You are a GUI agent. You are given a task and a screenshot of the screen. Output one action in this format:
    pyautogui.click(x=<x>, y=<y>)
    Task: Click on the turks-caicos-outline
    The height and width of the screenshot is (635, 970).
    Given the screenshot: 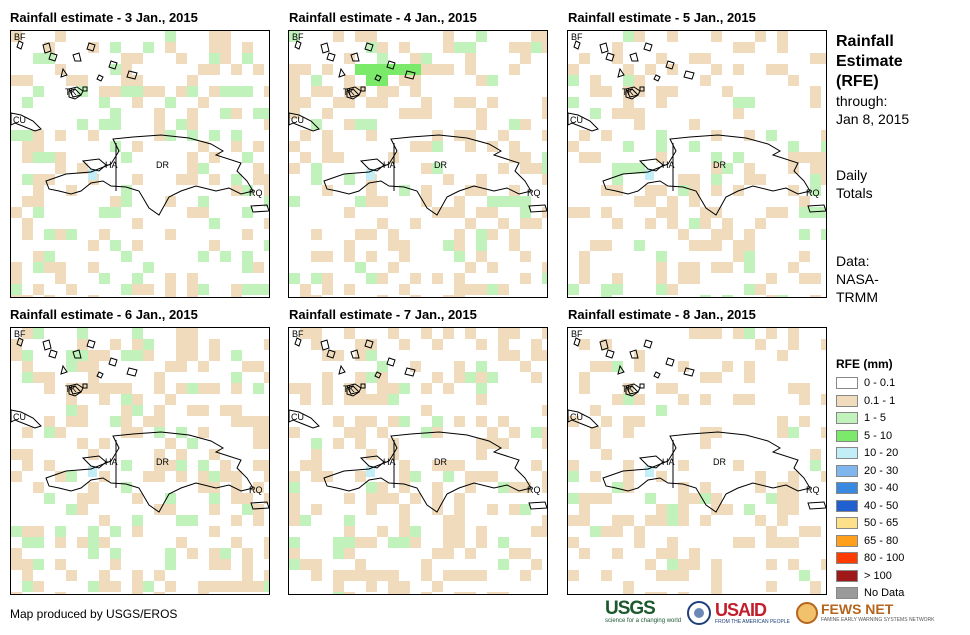 What is the action you would take?
    pyautogui.click(x=633, y=92)
    